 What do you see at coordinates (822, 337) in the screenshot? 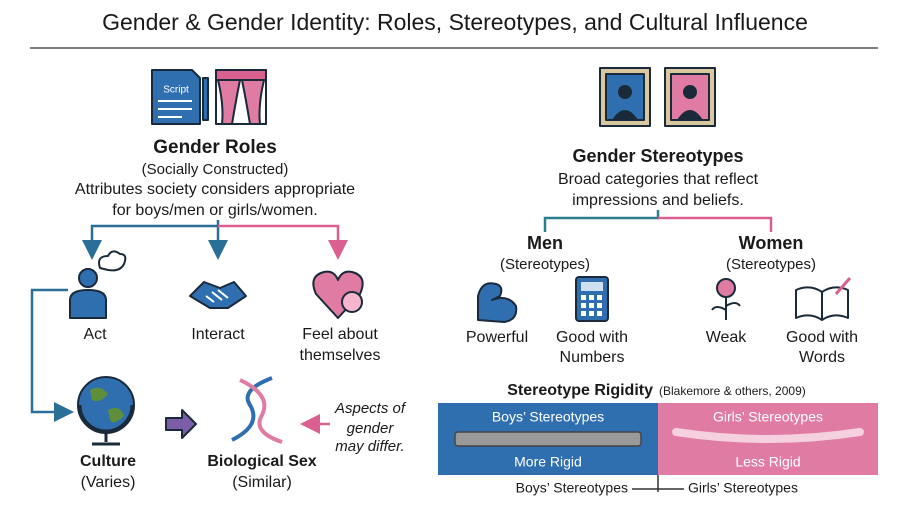
I see `trait-label: Good with` at bounding box center [822, 337].